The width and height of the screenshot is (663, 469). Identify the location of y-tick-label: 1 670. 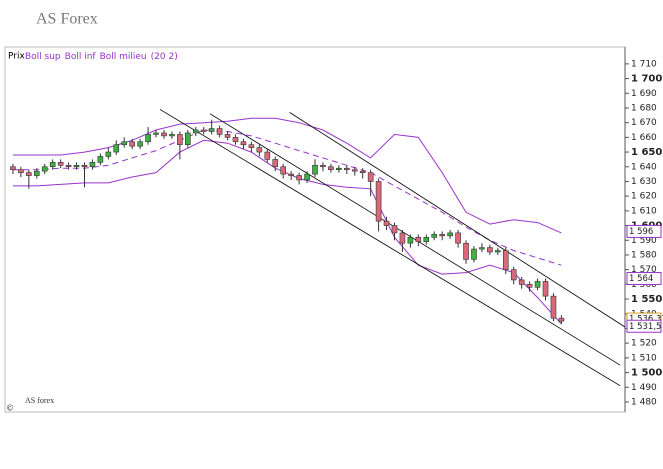
(644, 123).